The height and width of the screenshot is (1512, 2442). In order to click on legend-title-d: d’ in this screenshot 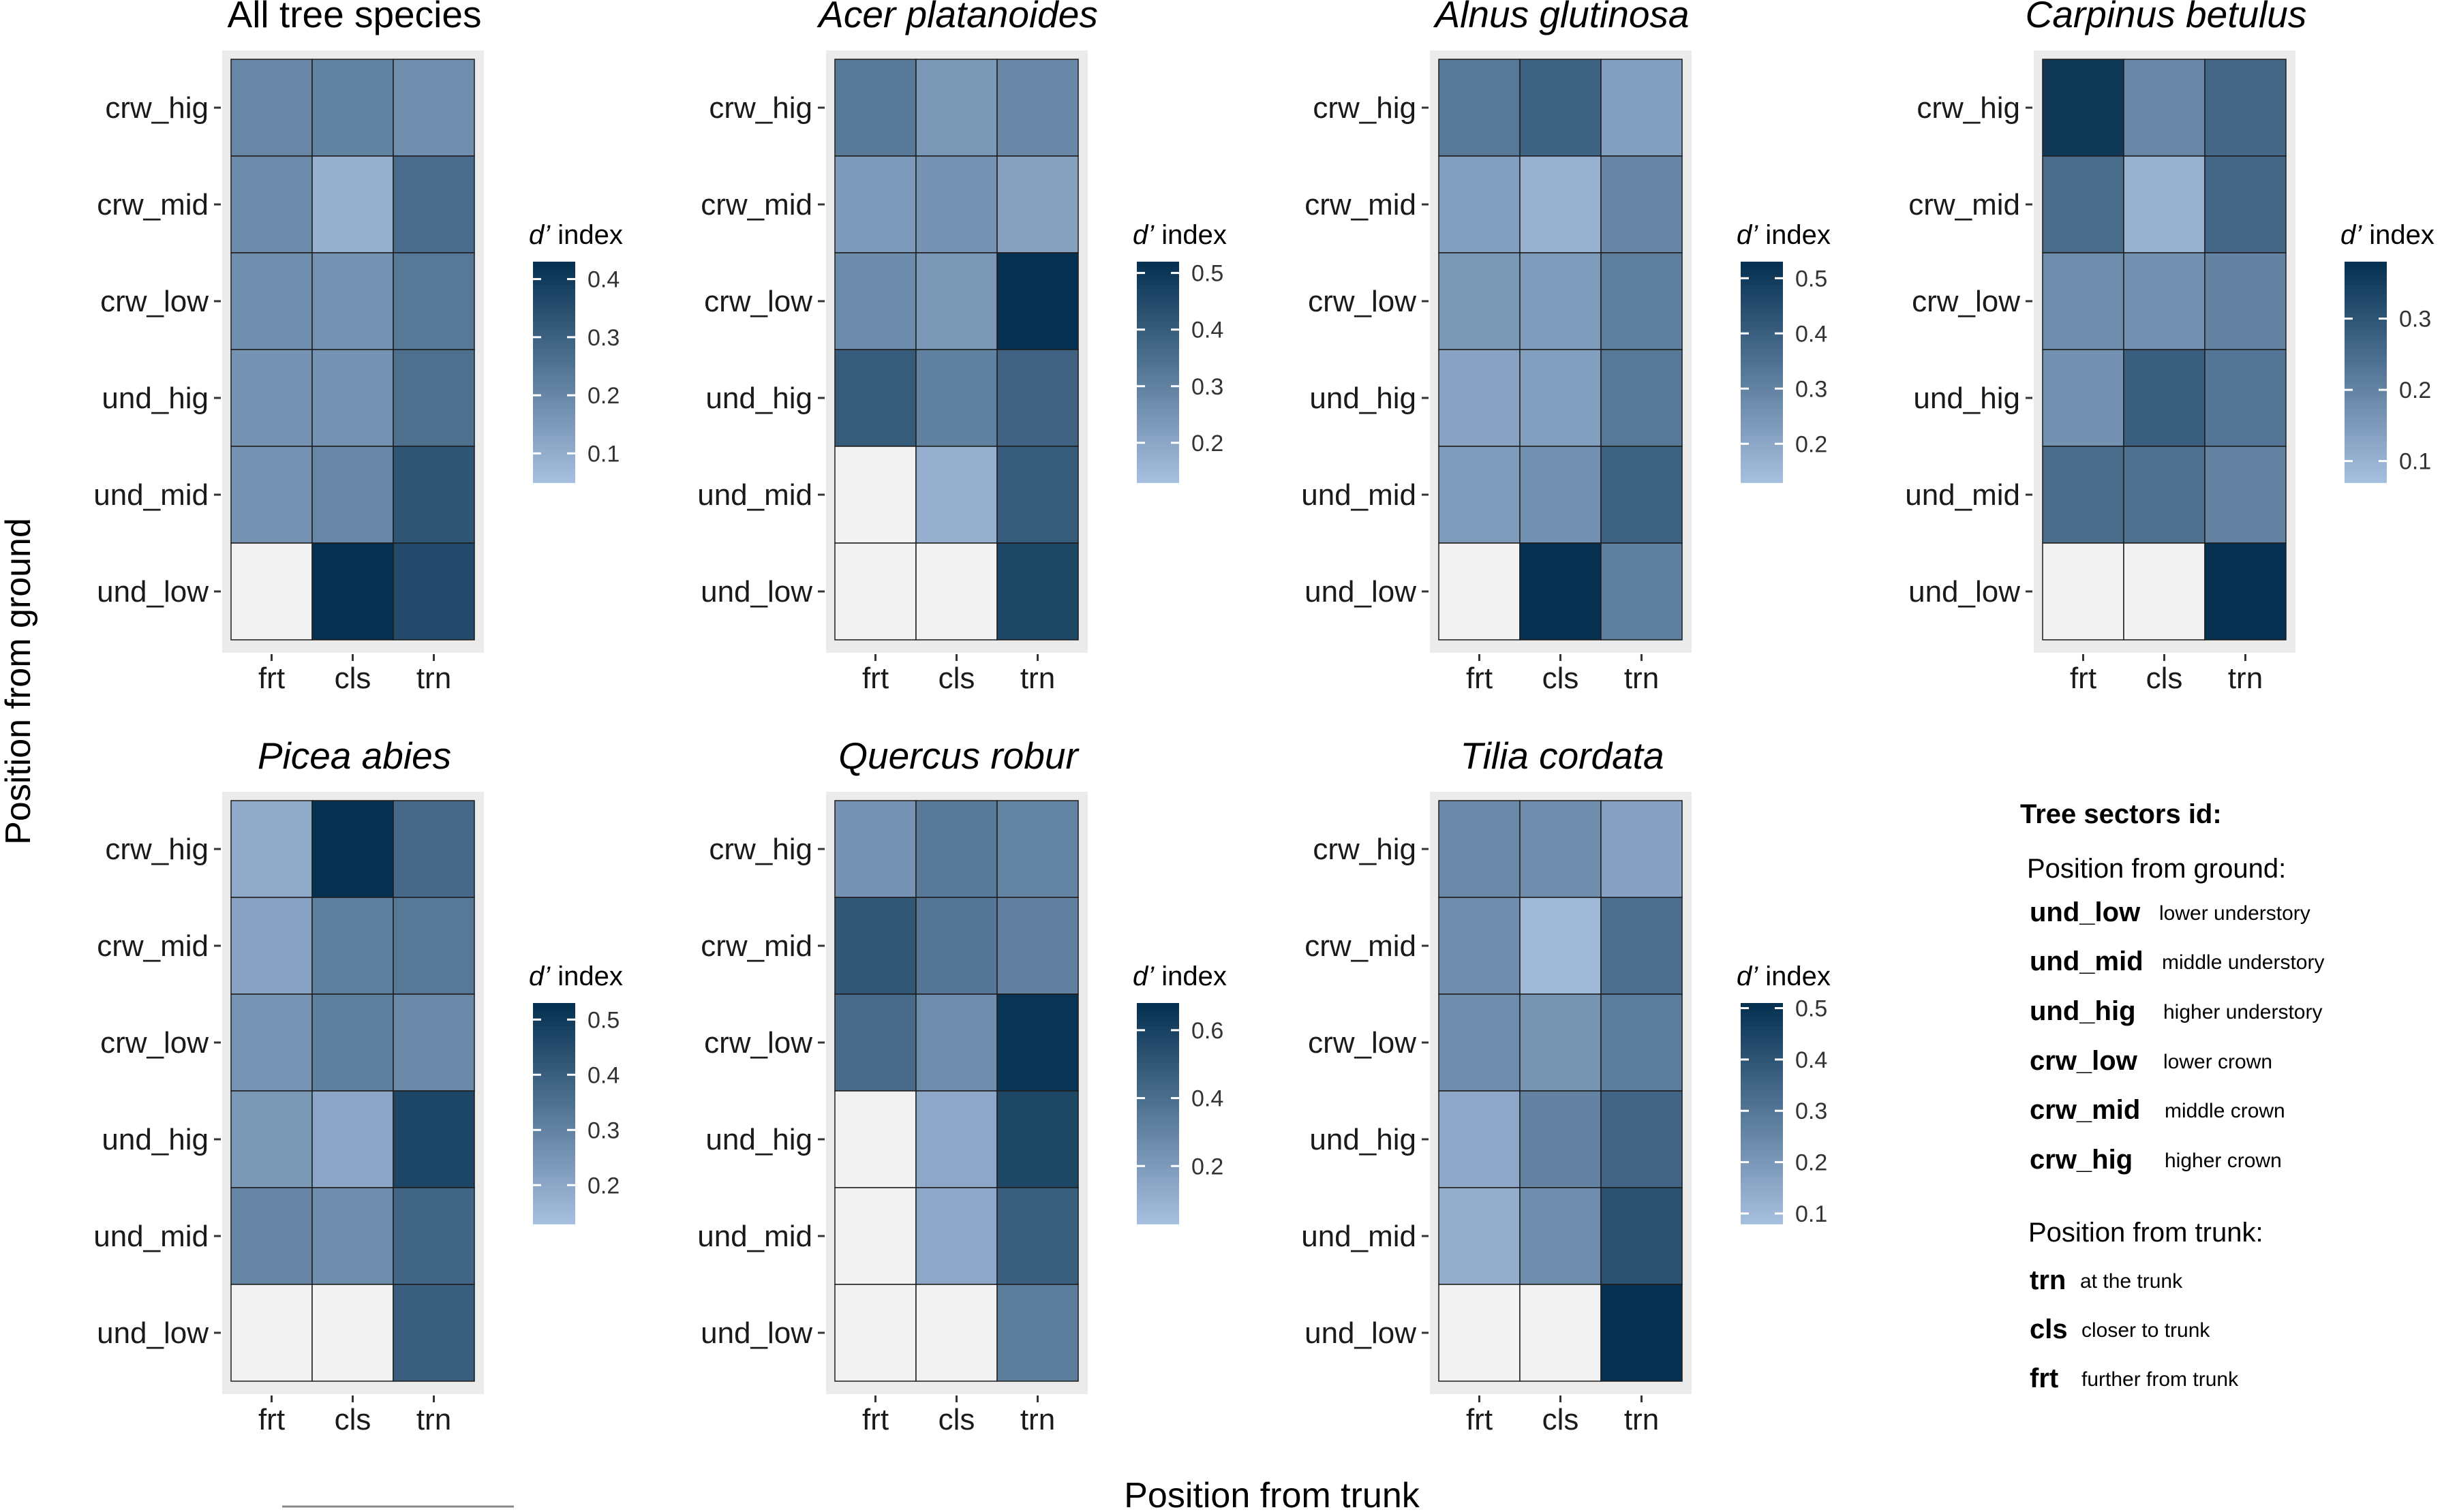, I will do `click(540, 235)`.